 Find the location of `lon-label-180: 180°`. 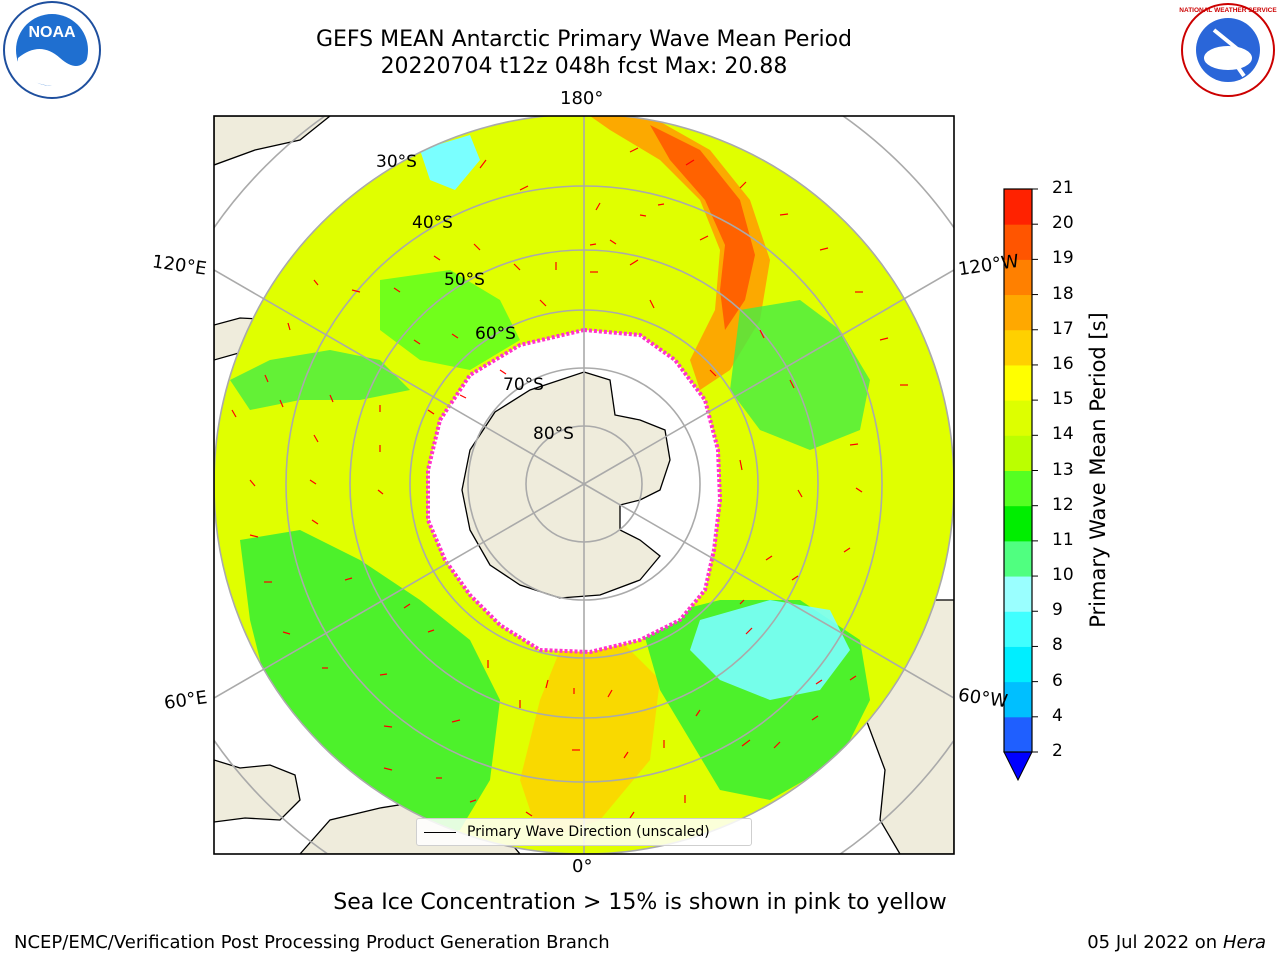

lon-label-180: 180° is located at coordinates (582, 98).